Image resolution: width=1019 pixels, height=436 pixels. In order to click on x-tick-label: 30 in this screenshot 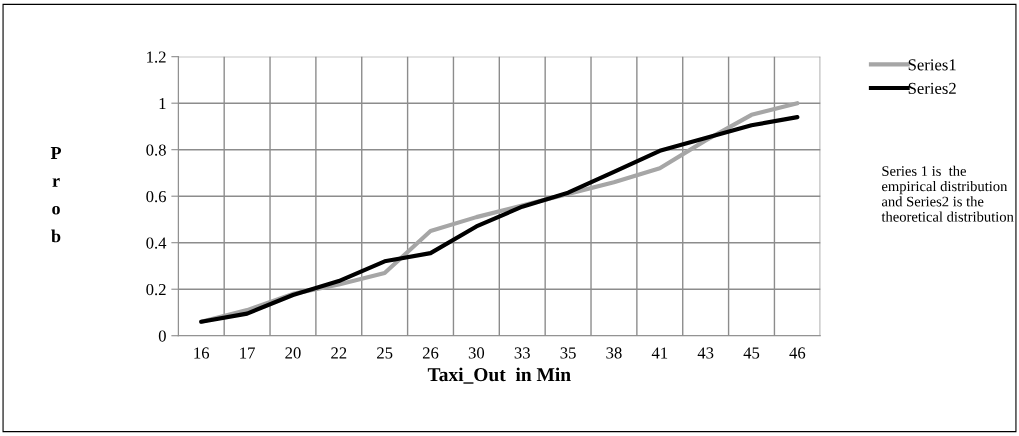, I will do `click(476, 353)`.